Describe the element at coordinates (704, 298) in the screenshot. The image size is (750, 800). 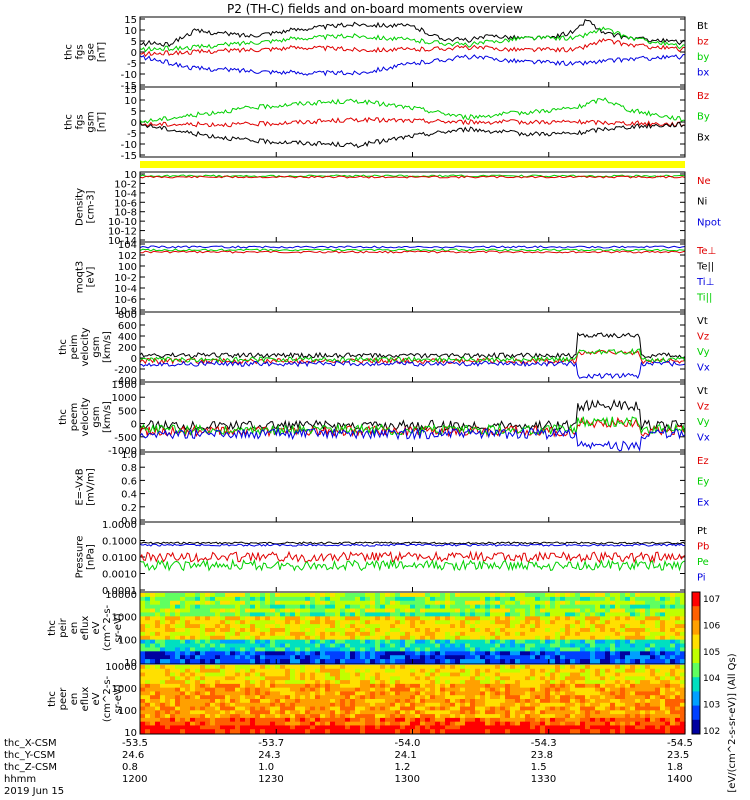
I see `legend-label: Ti||` at that location.